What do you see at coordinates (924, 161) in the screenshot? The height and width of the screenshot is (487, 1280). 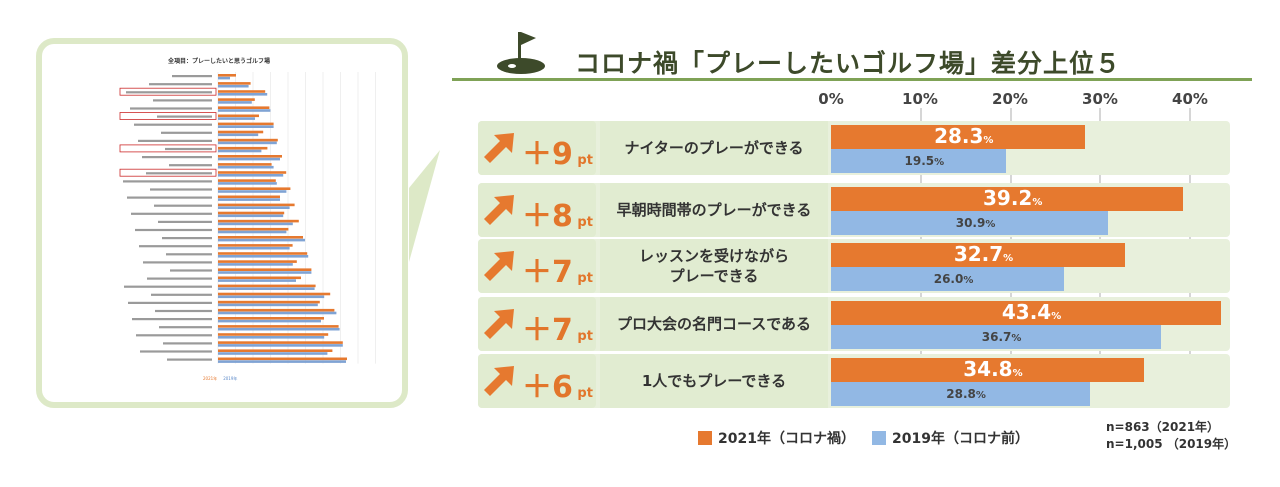 I see `value-label-2019: 19.5%` at bounding box center [924, 161].